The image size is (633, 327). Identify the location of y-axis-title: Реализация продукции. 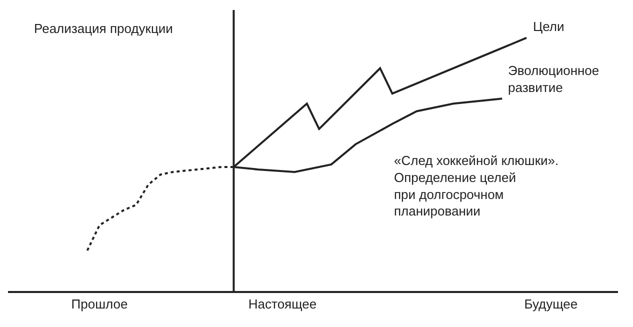
(103, 28).